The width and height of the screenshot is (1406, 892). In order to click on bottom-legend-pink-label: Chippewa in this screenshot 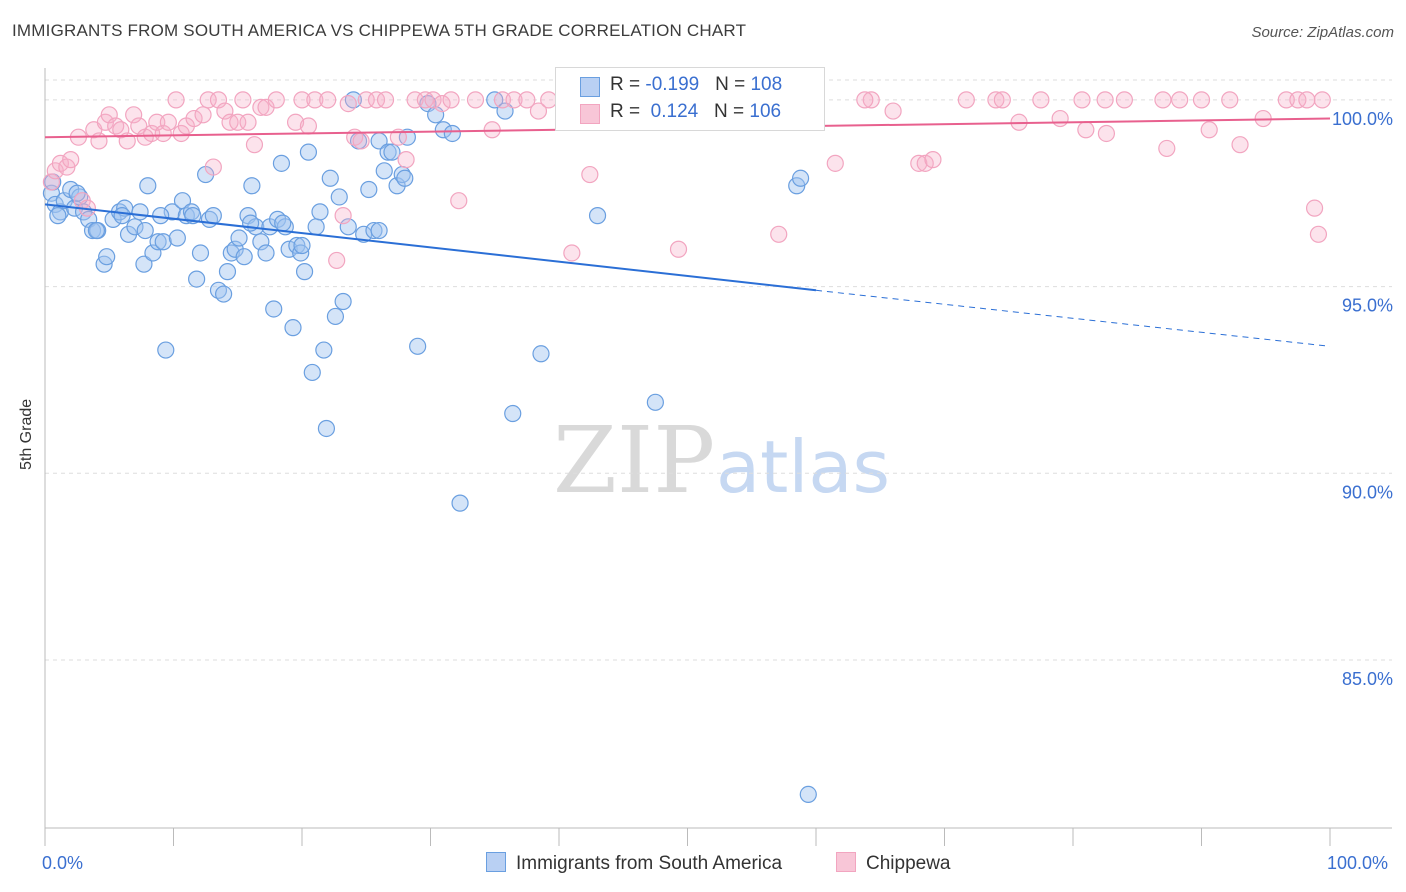, I will do `click(908, 863)`.